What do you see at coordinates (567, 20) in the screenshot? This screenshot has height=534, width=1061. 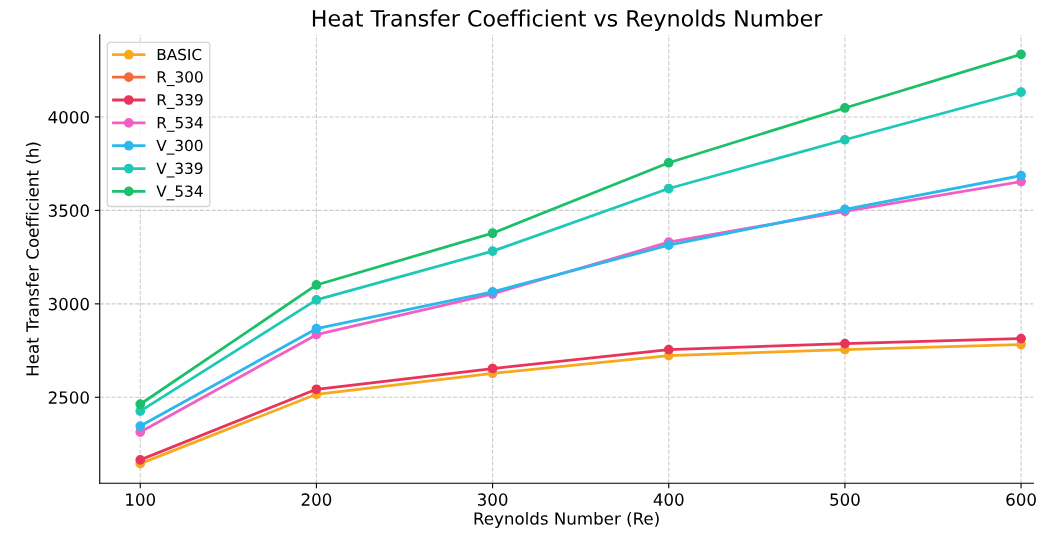 I see `chart-title: Heat Transfer Coefficient vs Reynolds Number` at bounding box center [567, 20].